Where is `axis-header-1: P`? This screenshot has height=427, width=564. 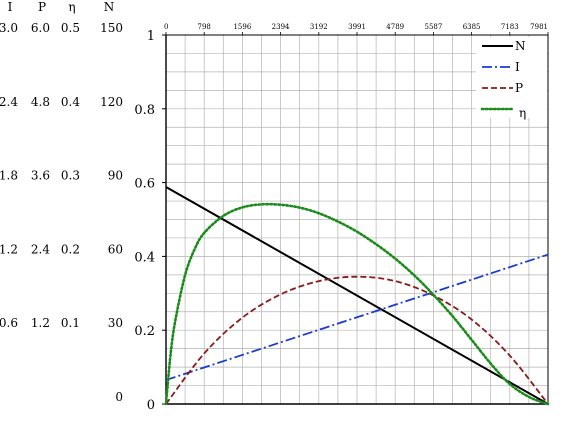
axis-header-1: P is located at coordinates (42, 7).